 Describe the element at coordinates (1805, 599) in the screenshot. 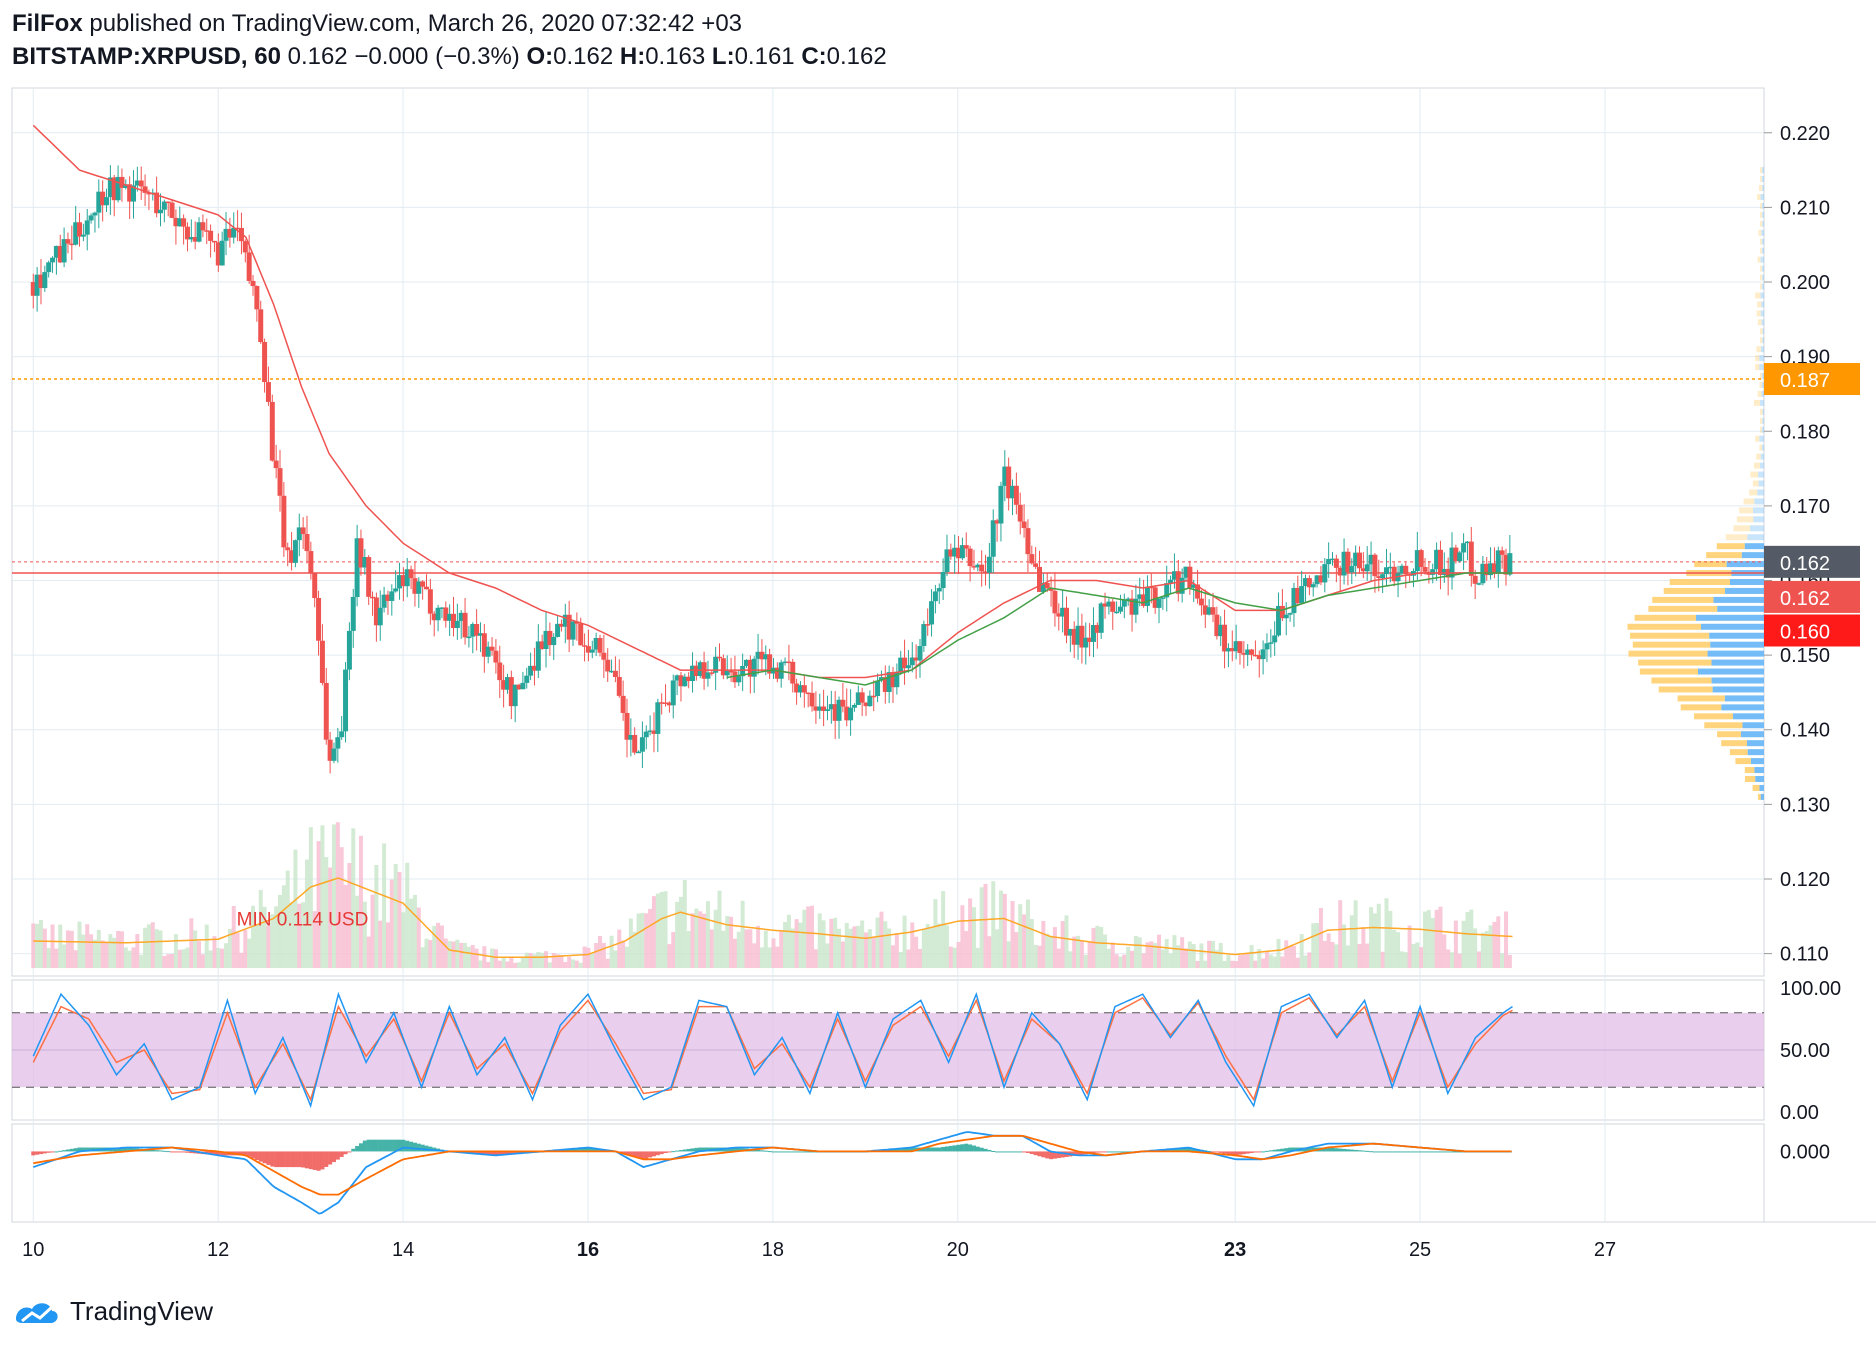

I see `price-axis-label-text: 0.162` at that location.